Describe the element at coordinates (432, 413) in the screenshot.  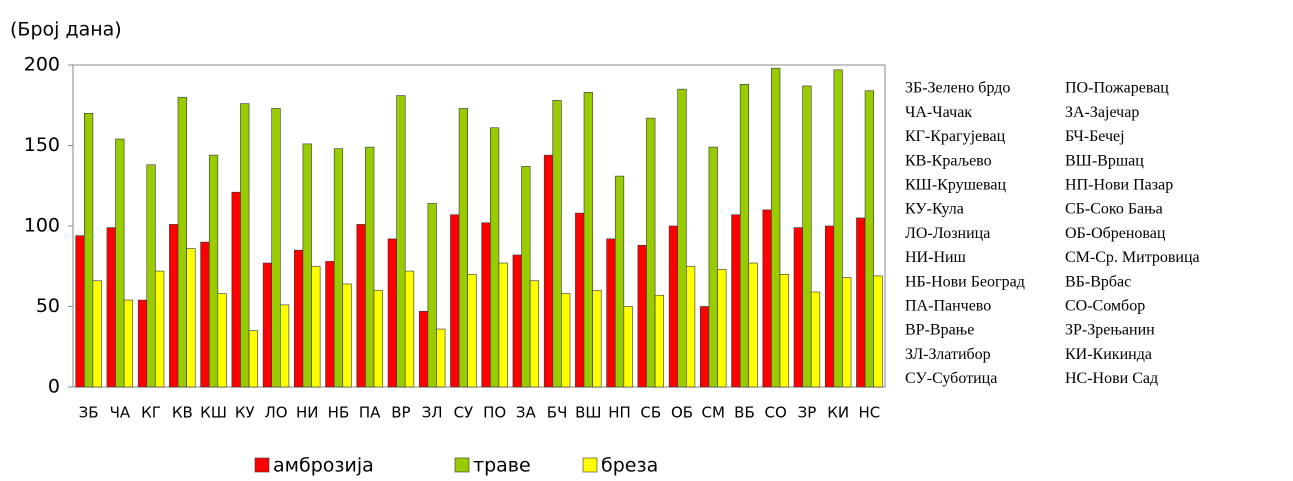
I see `x-tick-label: ЗЛ` at that location.